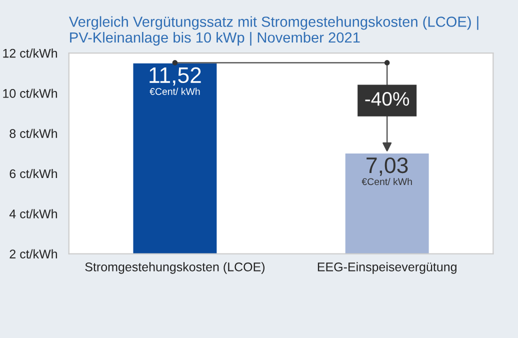 The image size is (518, 338). I want to click on x-tick-label: Stromgestehungskosten (LCOE), so click(175, 268).